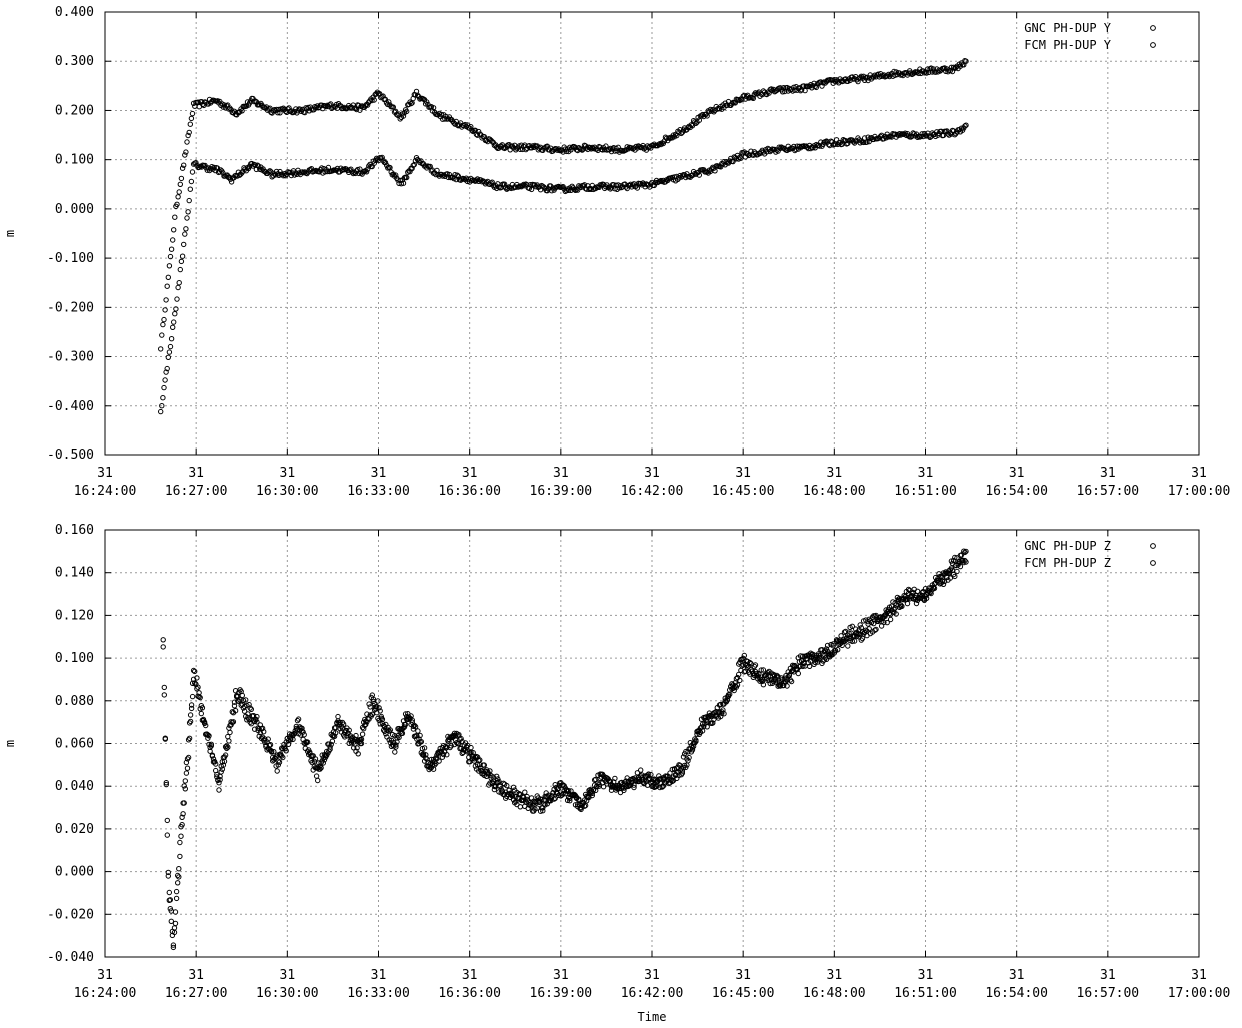  I want to click on y-tick-label: -0.020, so click(70, 914).